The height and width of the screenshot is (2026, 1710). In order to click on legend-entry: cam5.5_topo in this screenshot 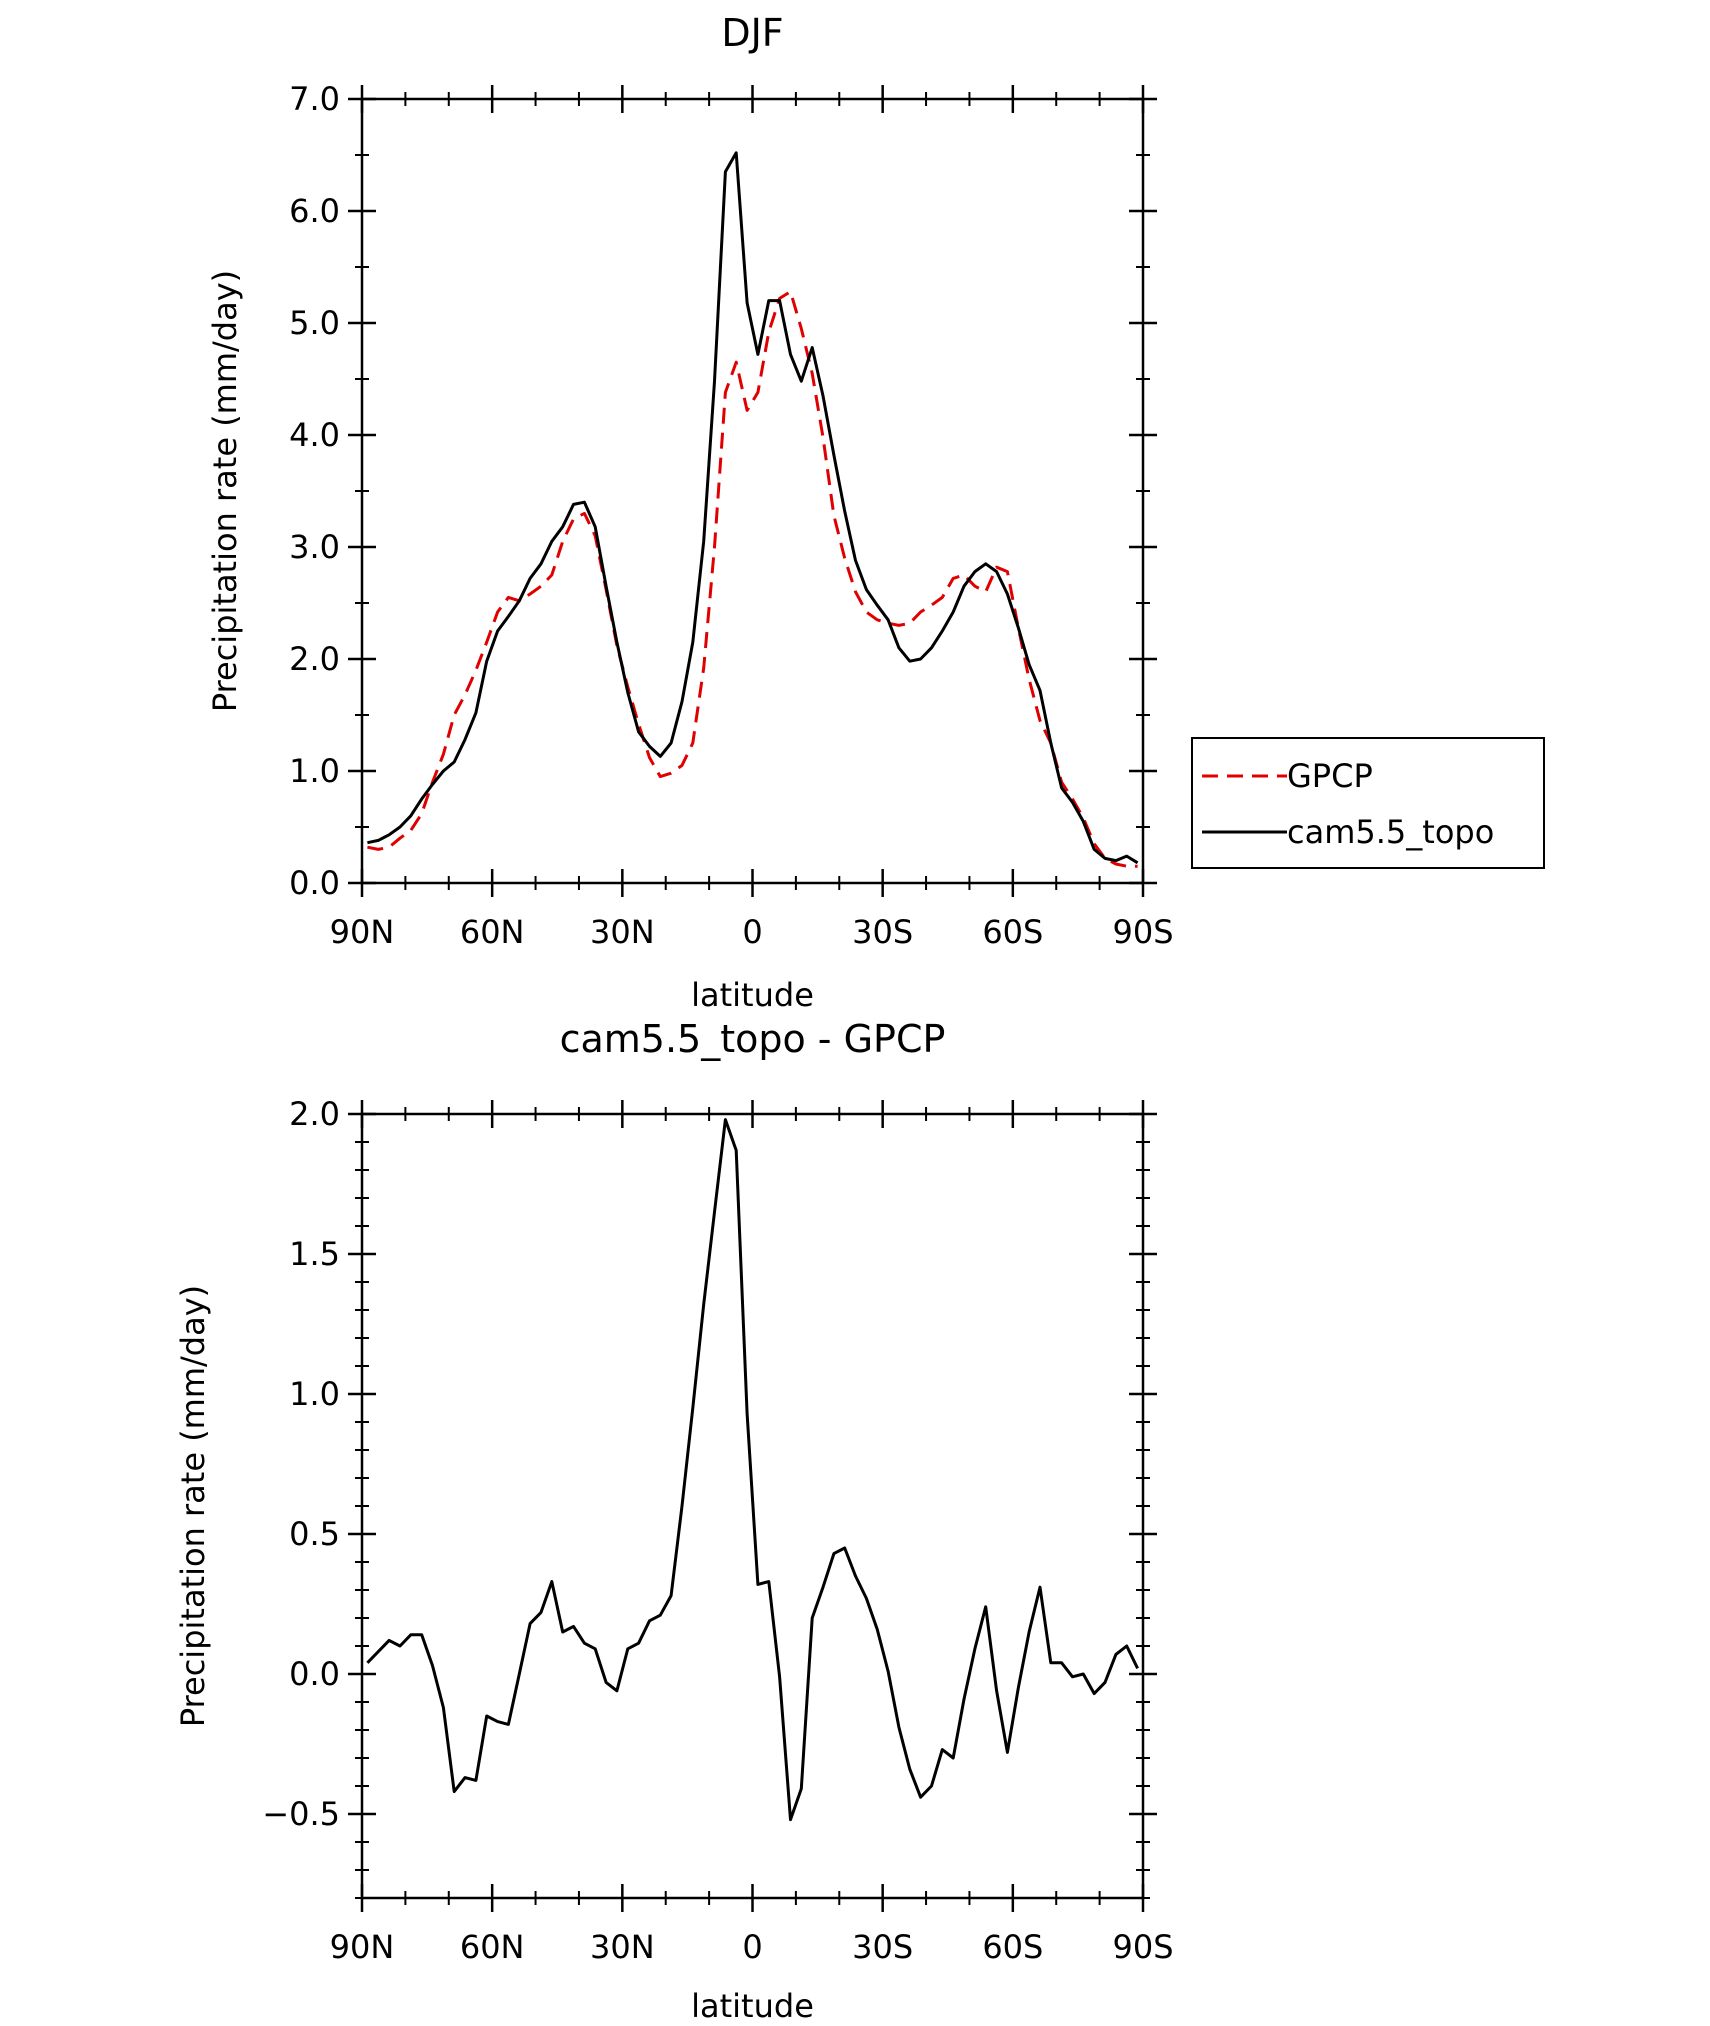, I will do `click(1390, 832)`.